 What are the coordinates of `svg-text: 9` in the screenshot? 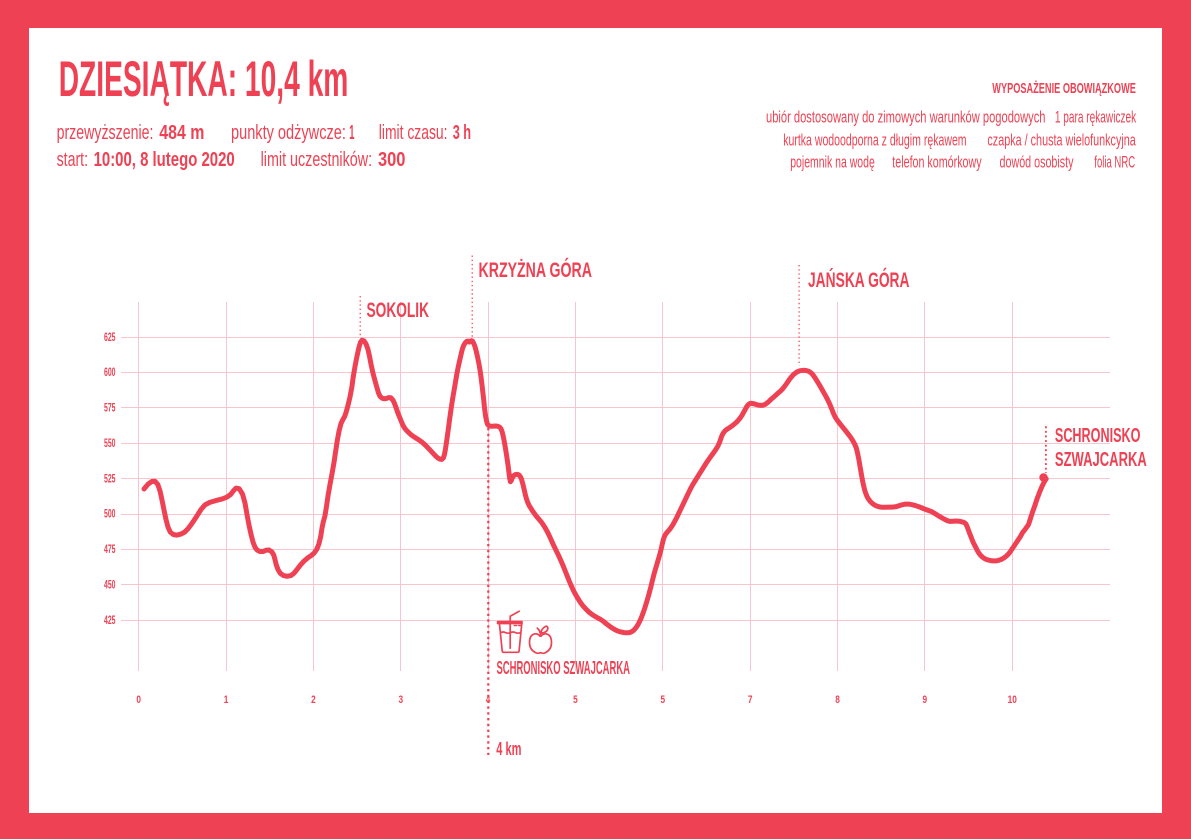 It's located at (925, 700).